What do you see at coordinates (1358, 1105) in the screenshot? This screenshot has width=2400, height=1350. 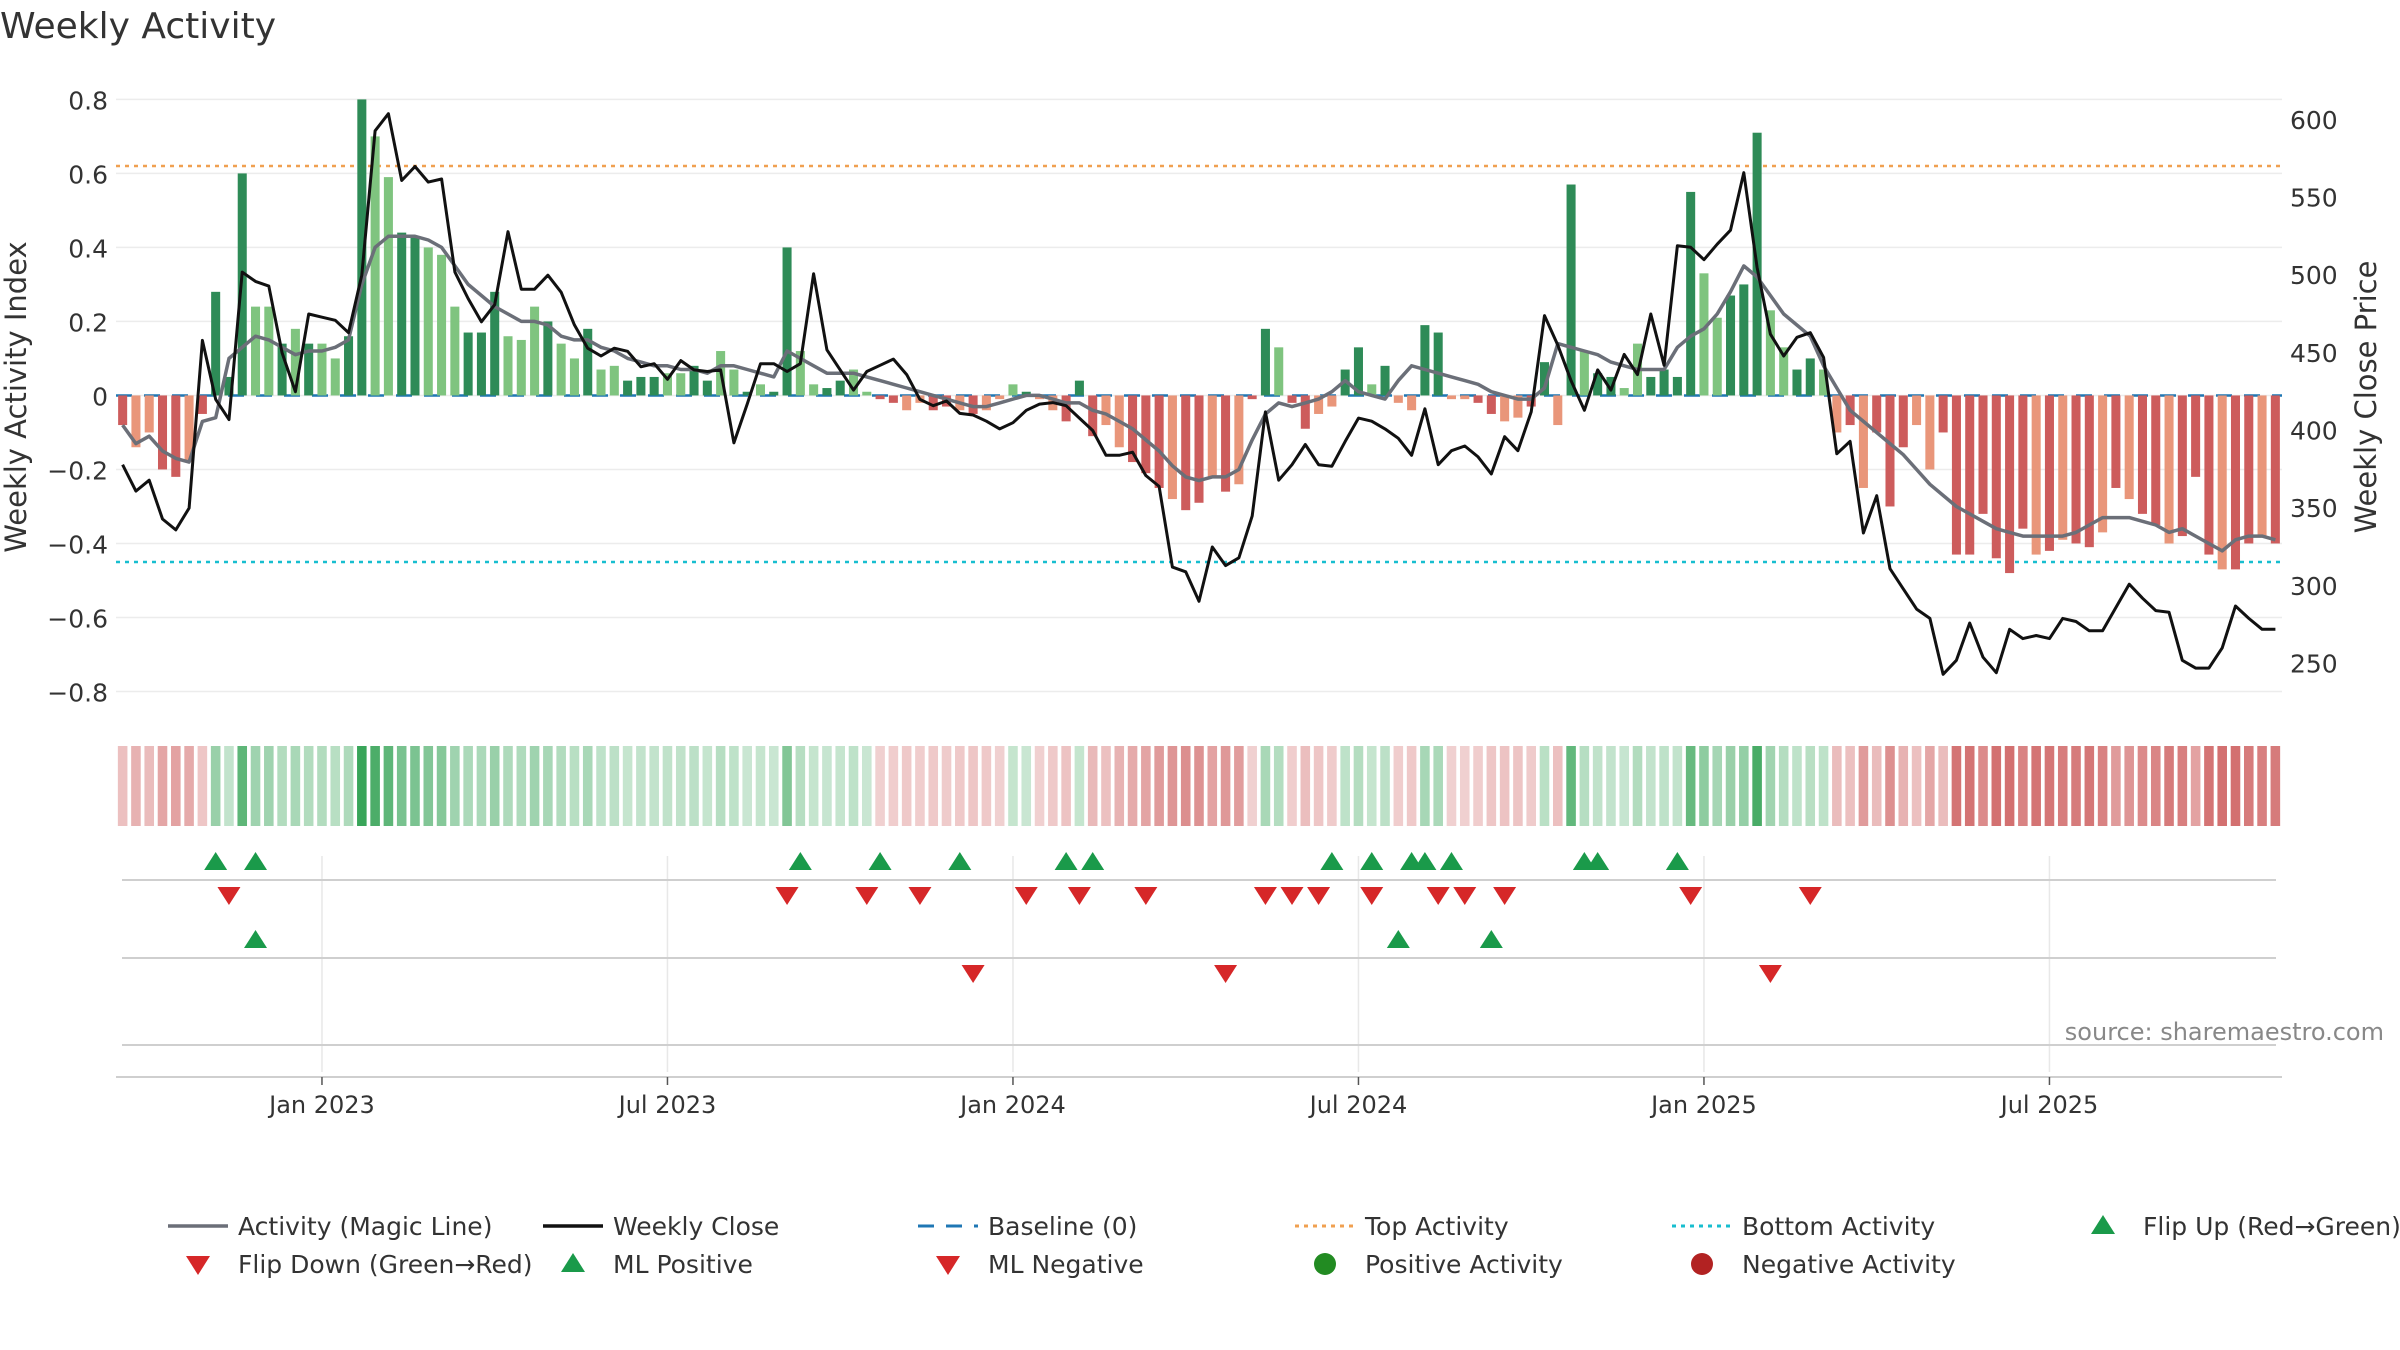 I see `x-tick-label: Jul 2024` at bounding box center [1358, 1105].